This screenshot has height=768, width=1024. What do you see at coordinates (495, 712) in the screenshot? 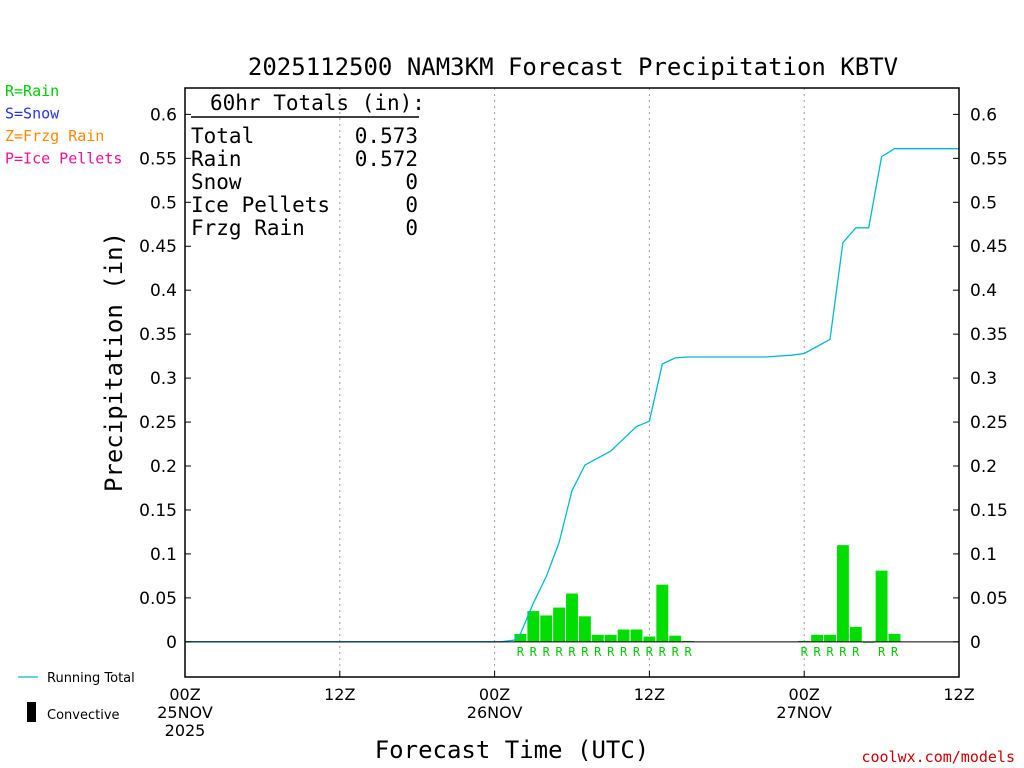
I see `x-tick-label: 26NOV` at bounding box center [495, 712].